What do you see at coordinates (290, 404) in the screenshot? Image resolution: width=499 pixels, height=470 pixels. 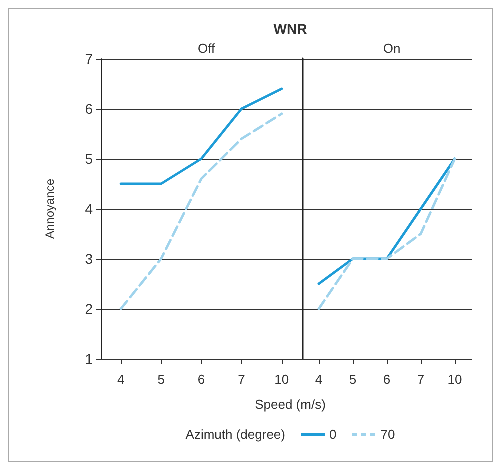 I see `x-axis-title: Speed (m/s)` at bounding box center [290, 404].